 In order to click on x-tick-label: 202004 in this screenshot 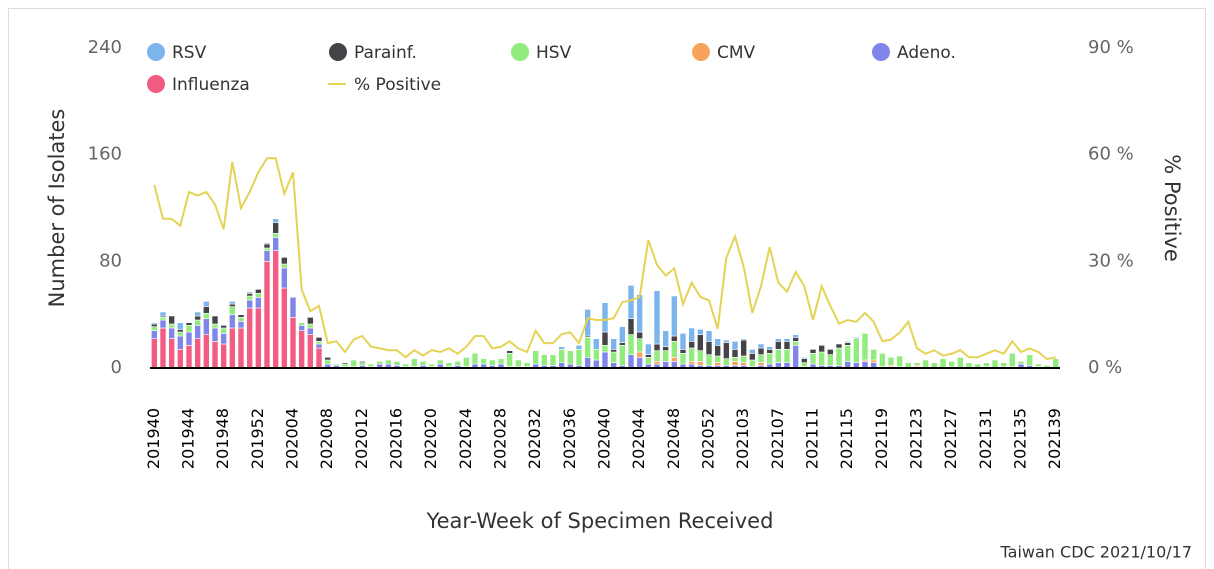, I will do `click(292, 438)`.